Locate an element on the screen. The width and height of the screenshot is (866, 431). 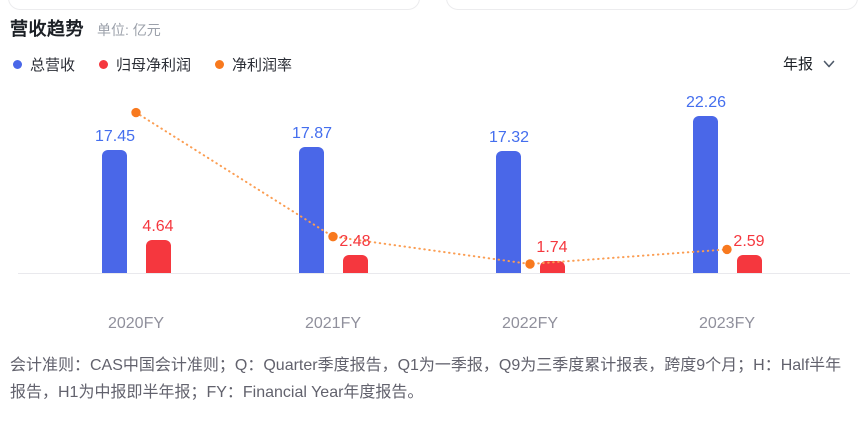
legend-label: 归母净利润 is located at coordinates (154, 65).